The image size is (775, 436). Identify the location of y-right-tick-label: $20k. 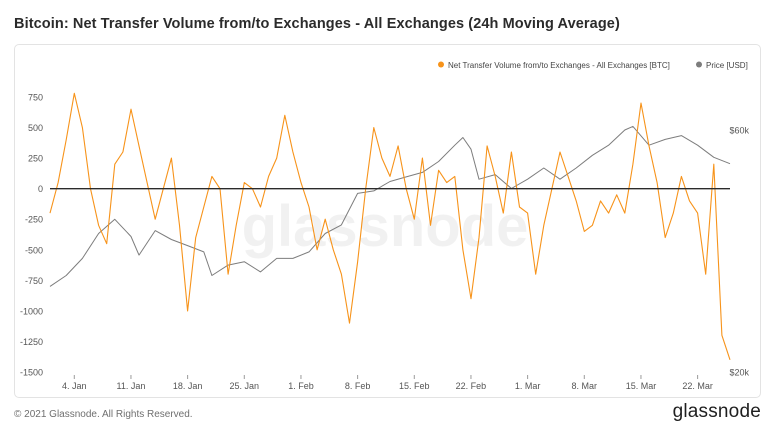
(739, 373).